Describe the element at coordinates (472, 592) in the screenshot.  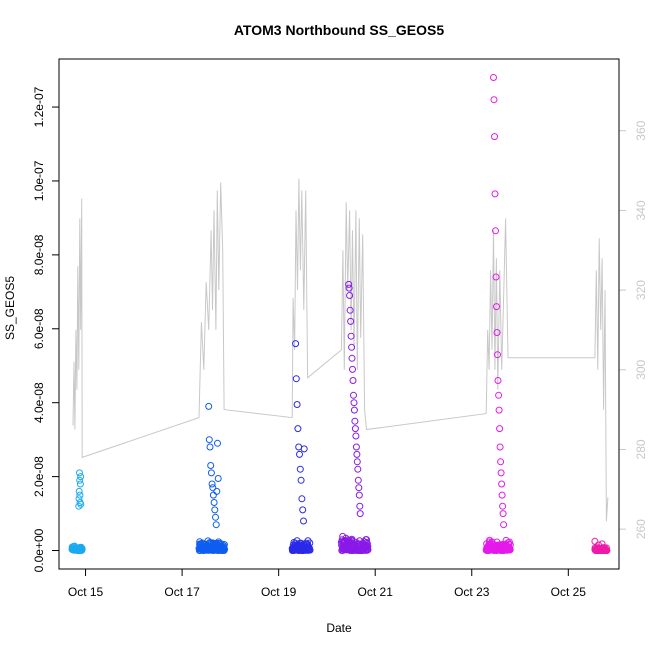
I see `x-tick-label: Oct 23` at that location.